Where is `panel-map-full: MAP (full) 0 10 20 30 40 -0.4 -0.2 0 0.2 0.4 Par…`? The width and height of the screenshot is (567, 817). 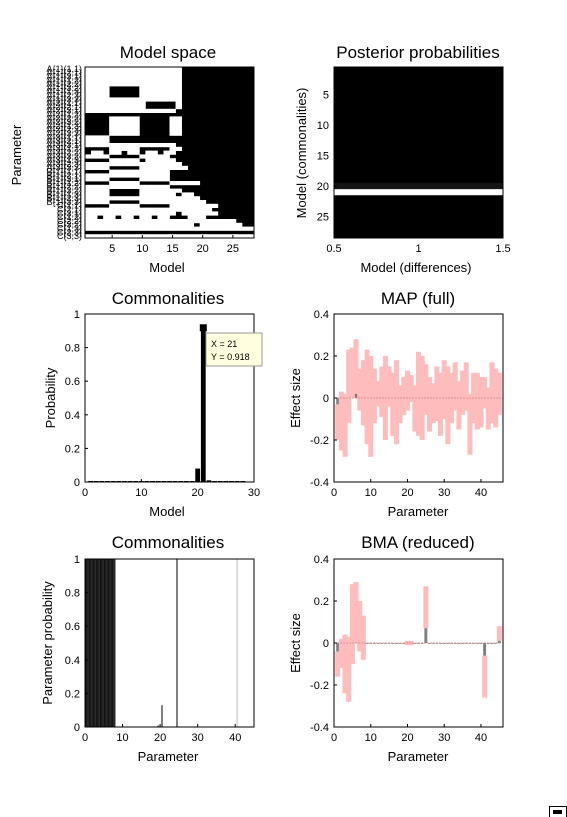
panel-map-full: MAP (full) 0 10 20 30 40 -0.4 -0.2 0 0.2 0.4 Par… is located at coordinates (396, 404).